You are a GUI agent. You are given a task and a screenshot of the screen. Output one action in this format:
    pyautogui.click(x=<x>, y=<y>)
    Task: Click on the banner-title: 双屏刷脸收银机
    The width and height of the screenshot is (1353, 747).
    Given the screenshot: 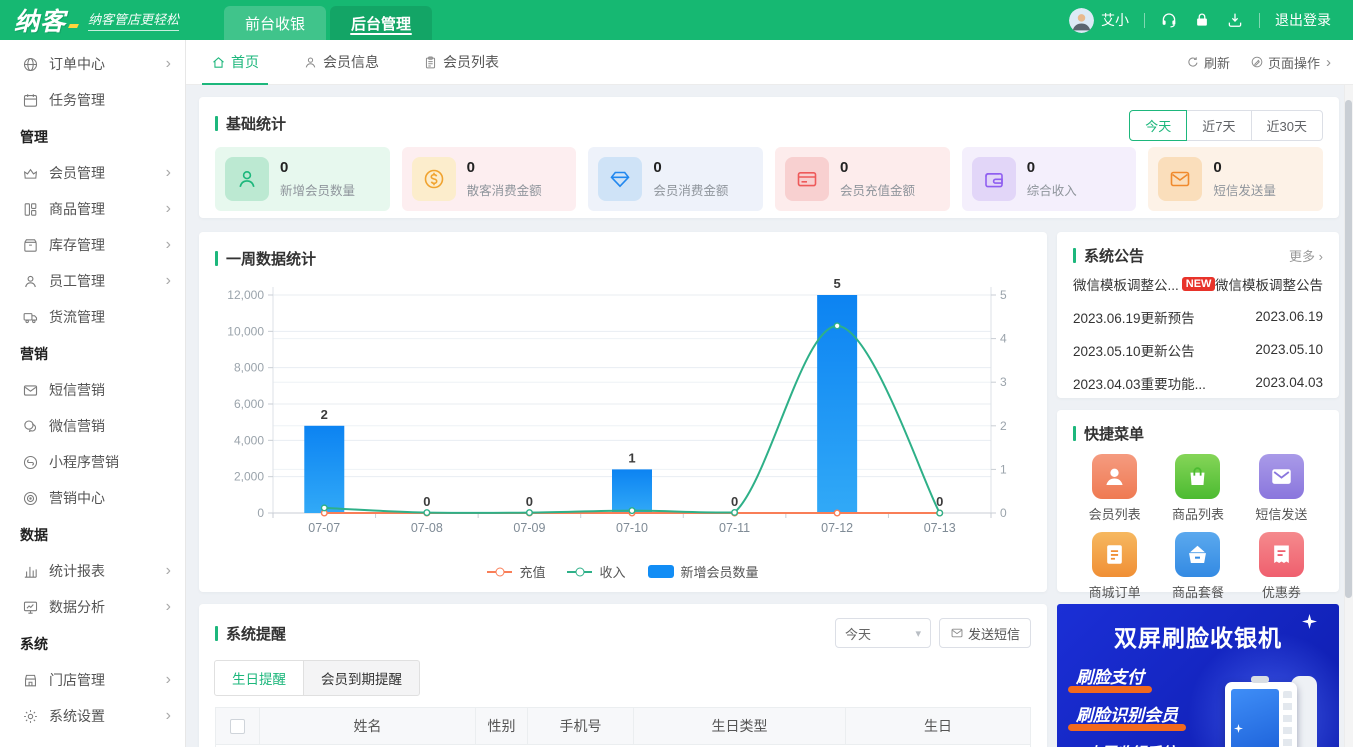 What is the action you would take?
    pyautogui.click(x=1198, y=638)
    